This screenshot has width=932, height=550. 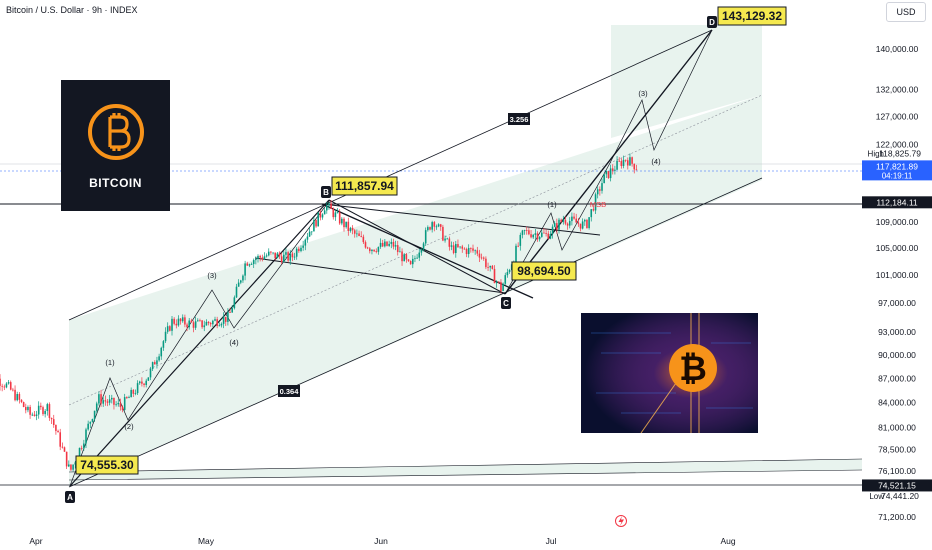 I want to click on price-tick-label: 71,200.00, so click(x=897, y=517).